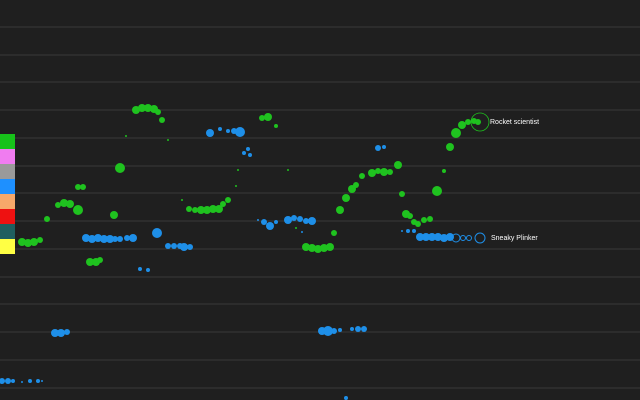  What do you see at coordinates (7, 141) in the screenshot?
I see `color-swatch-green` at bounding box center [7, 141].